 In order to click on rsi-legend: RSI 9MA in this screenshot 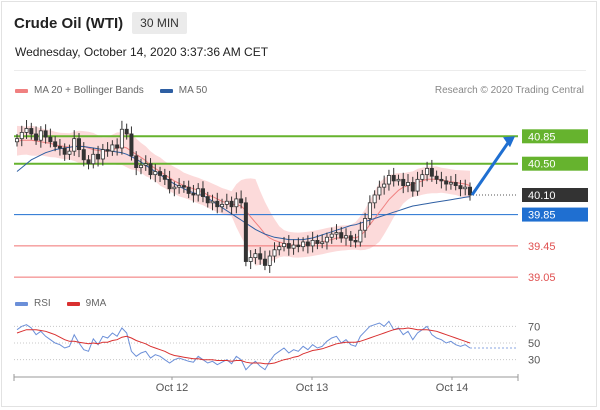, I will do `click(68, 303)`.